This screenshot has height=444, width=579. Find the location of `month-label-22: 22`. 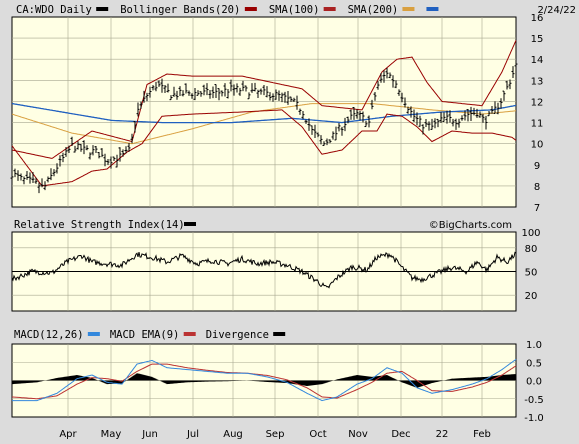

month-label-22: 22 is located at coordinates (442, 434).